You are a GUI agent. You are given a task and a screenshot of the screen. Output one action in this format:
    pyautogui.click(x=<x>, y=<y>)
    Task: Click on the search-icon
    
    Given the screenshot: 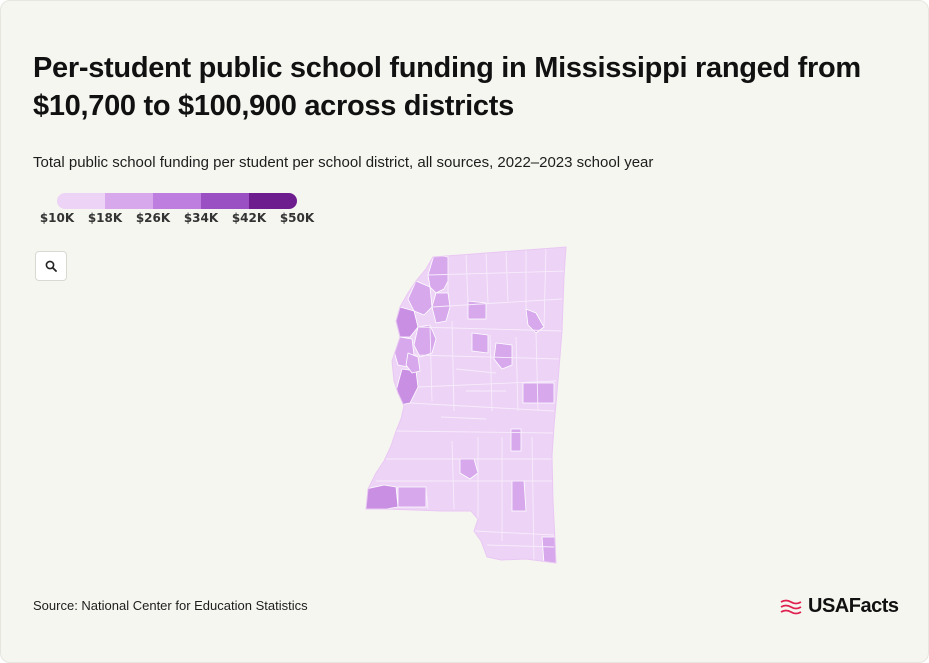 What is the action you would take?
    pyautogui.click(x=51, y=266)
    